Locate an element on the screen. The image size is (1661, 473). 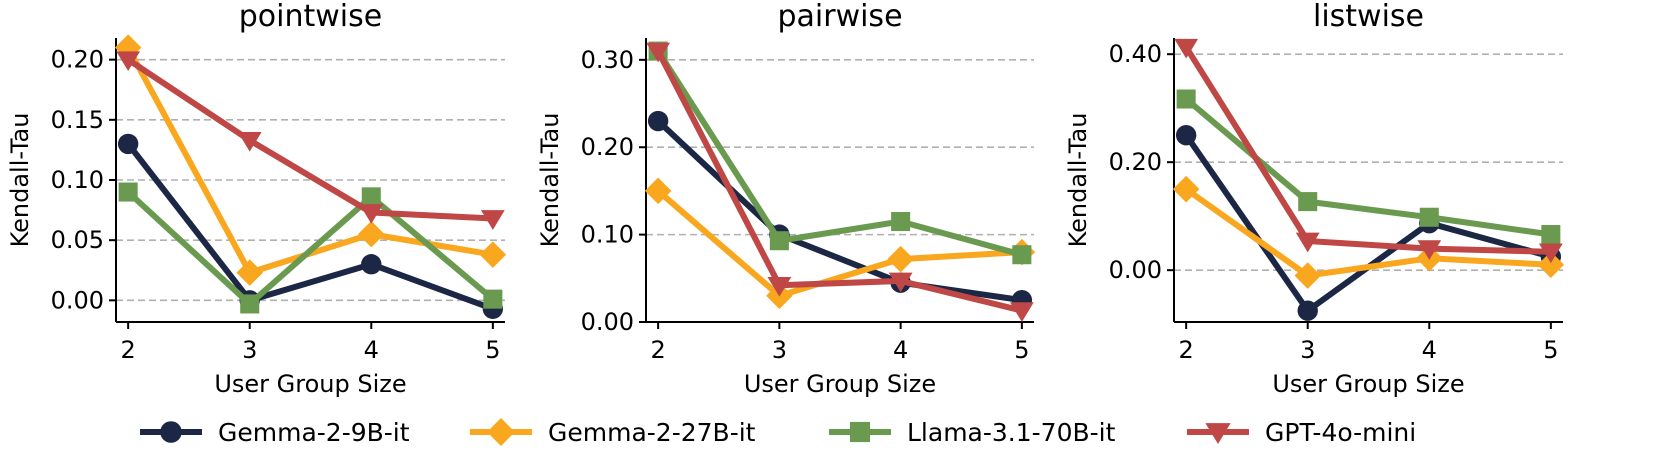
legend-item: Gemma-2-9B-it is located at coordinates (275, 432).